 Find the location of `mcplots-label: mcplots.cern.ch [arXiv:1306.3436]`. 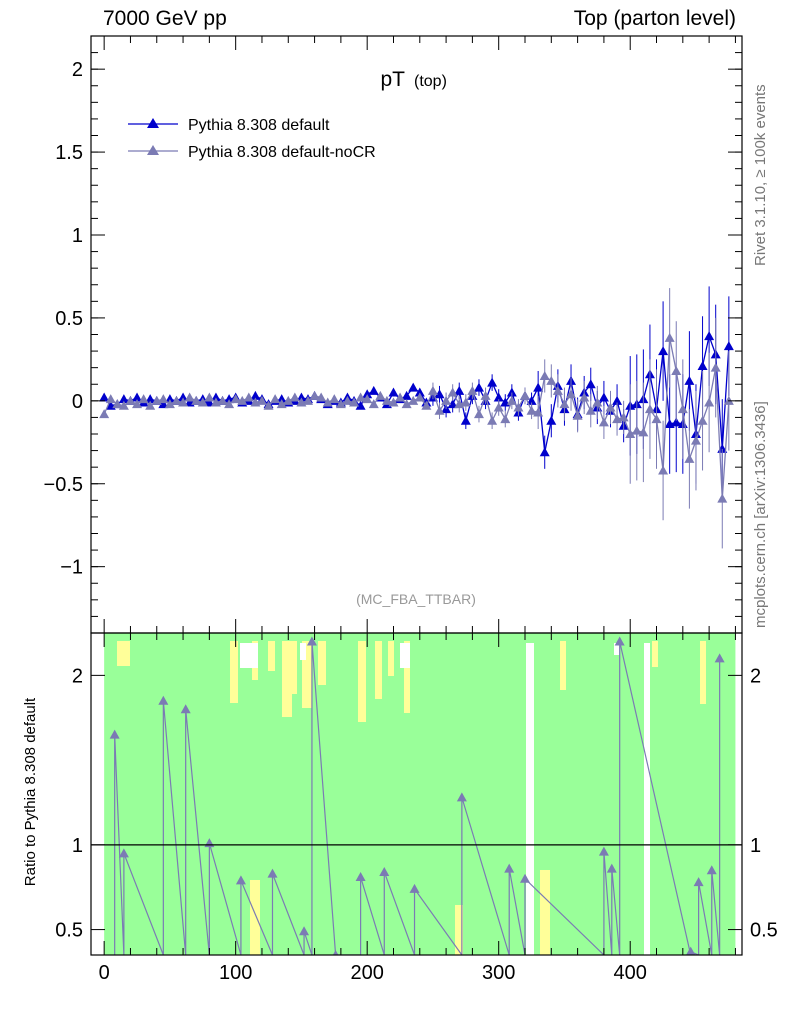

mcplots-label: mcplots.cern.ch [arXiv:1306.3436] is located at coordinates (760, 514).